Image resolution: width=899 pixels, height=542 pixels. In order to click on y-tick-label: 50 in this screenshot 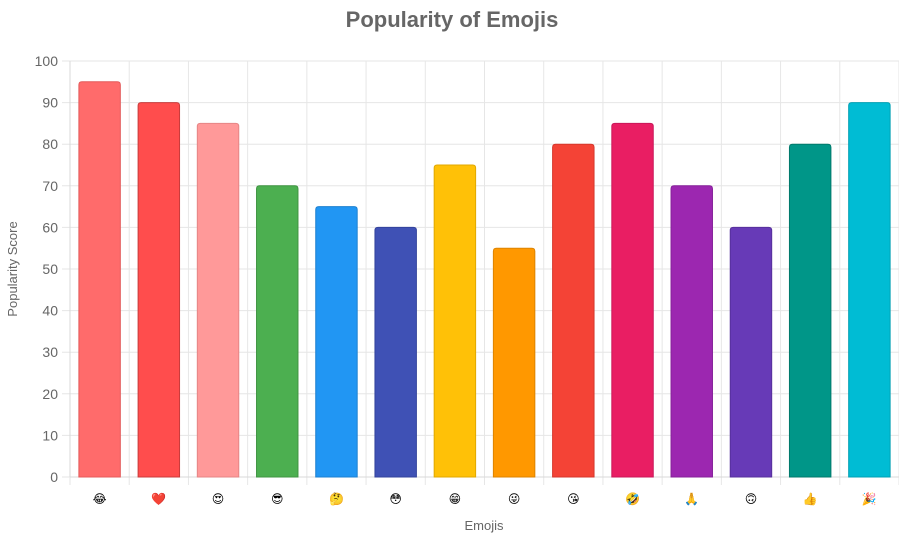, I will do `click(50, 269)`.